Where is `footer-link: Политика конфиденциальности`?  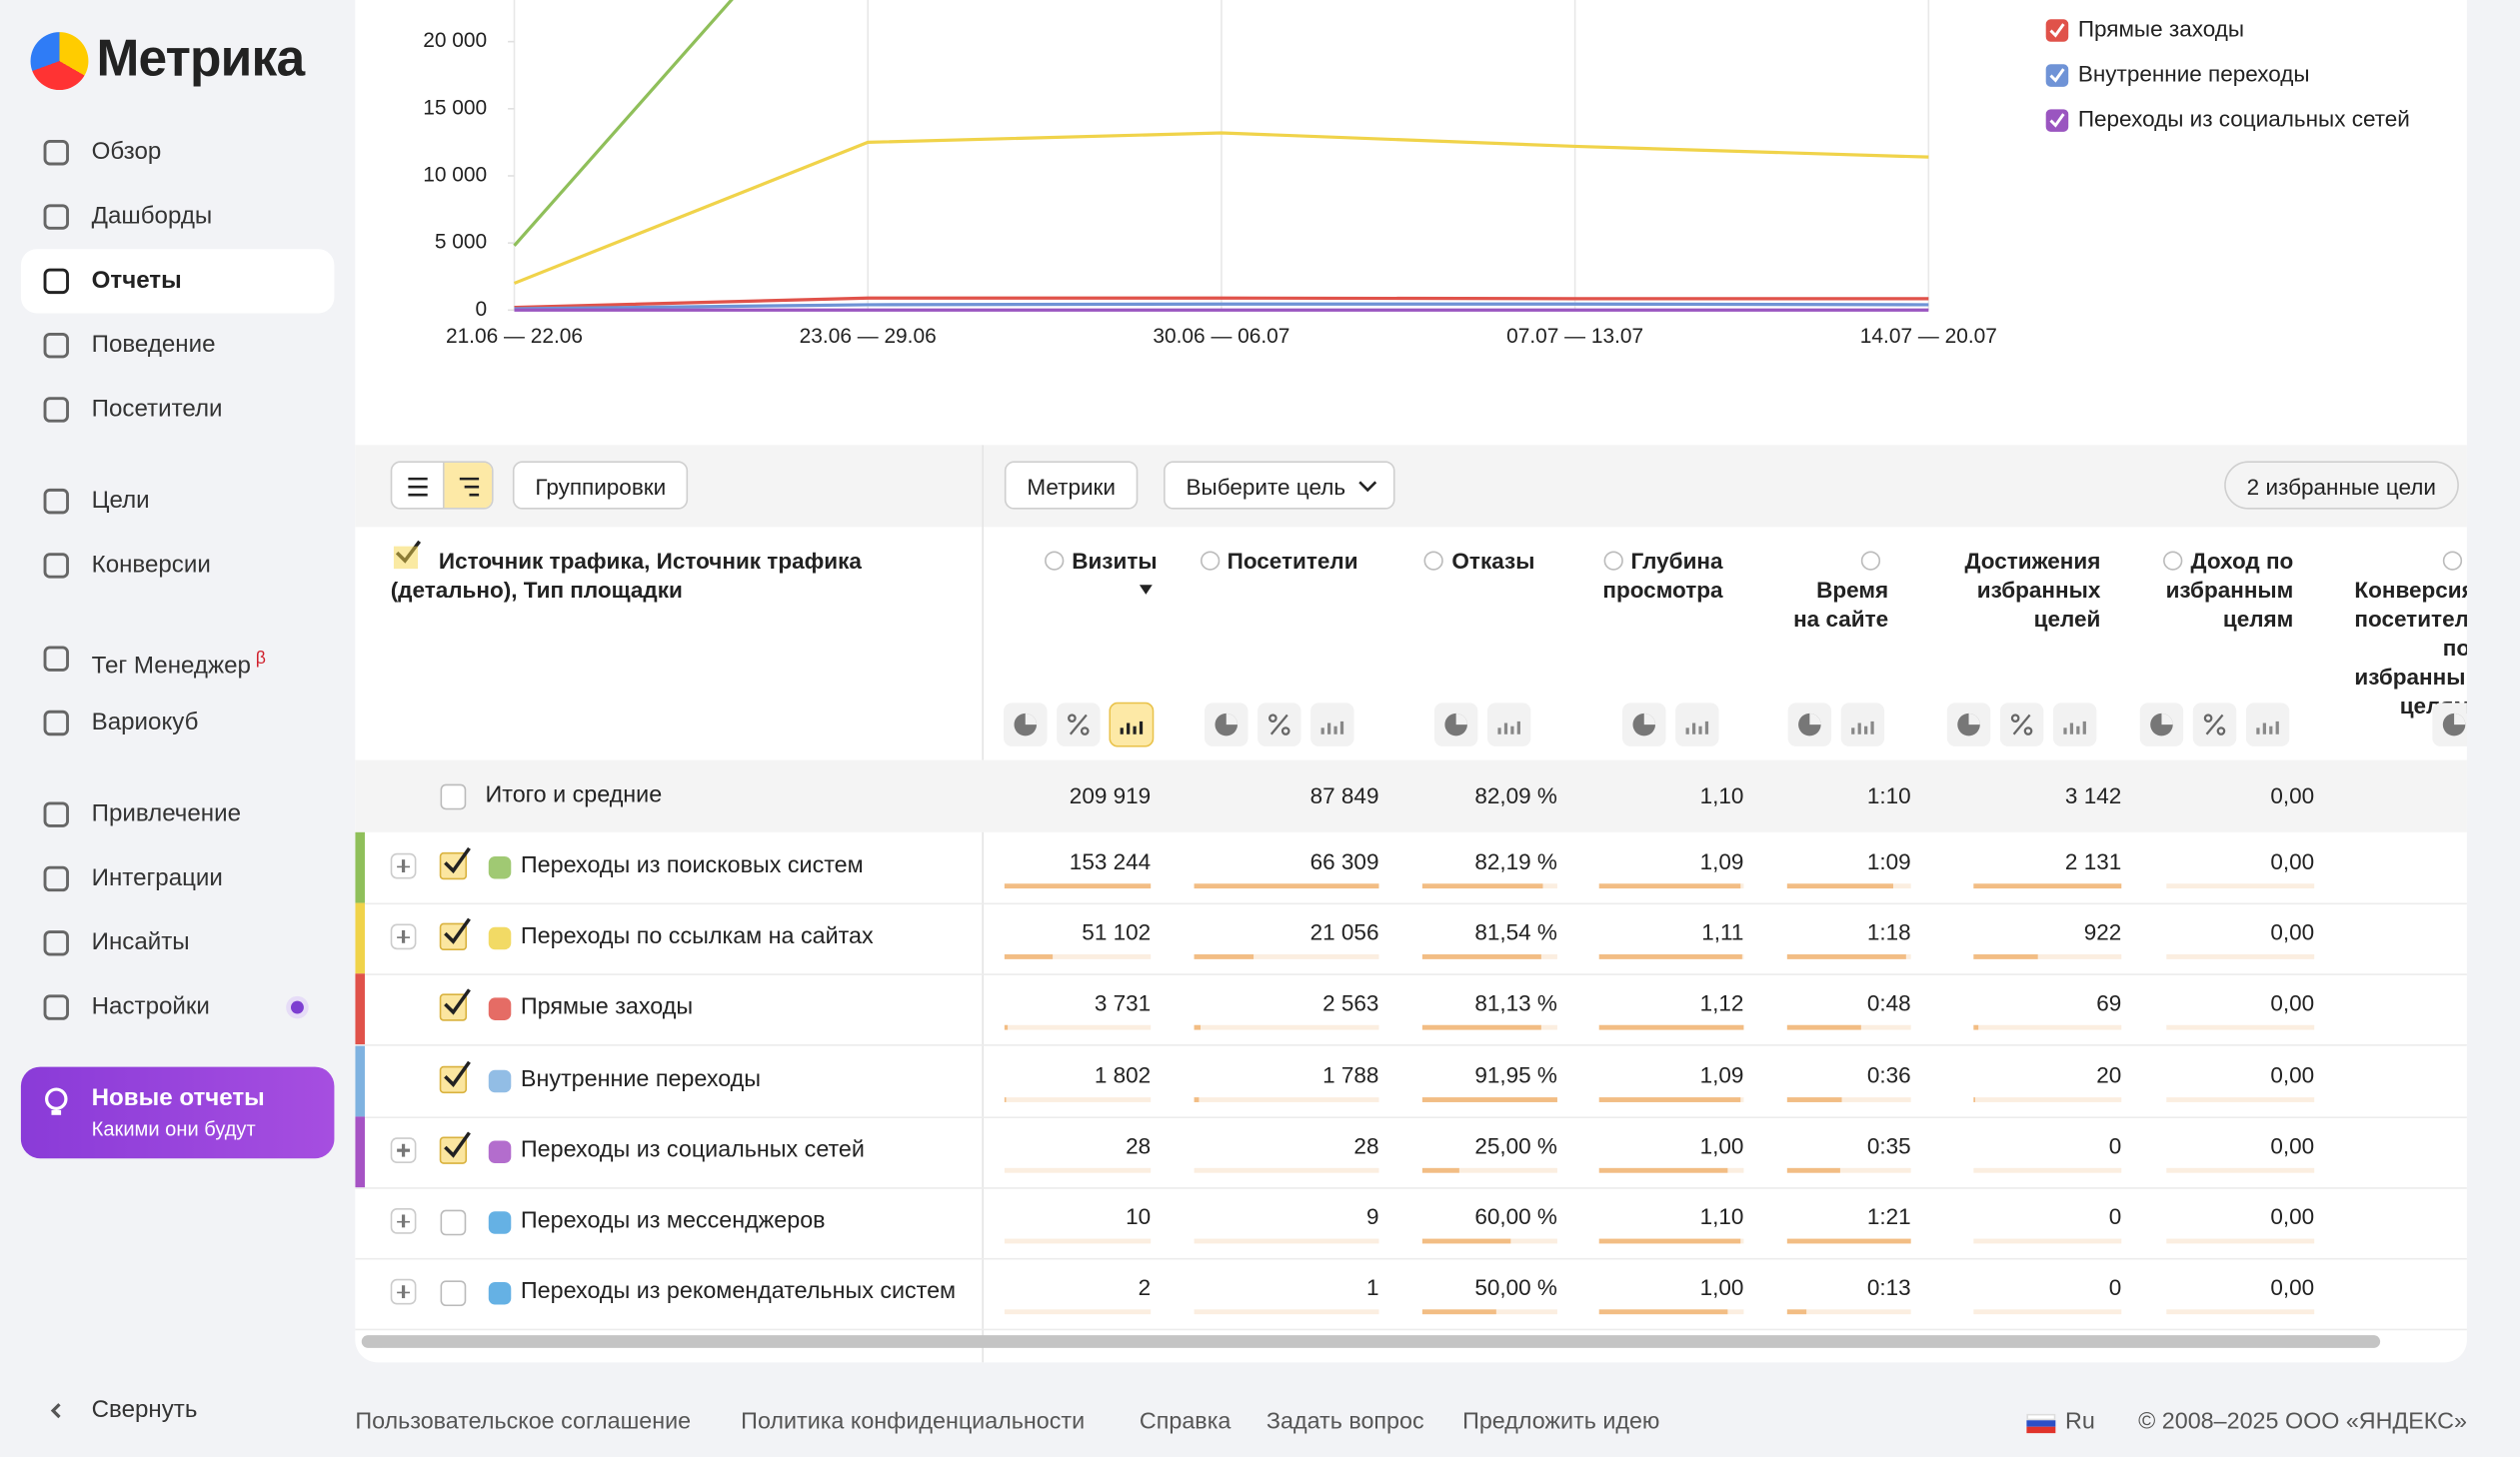
footer-link: Политика конфиденциальности is located at coordinates (913, 1422).